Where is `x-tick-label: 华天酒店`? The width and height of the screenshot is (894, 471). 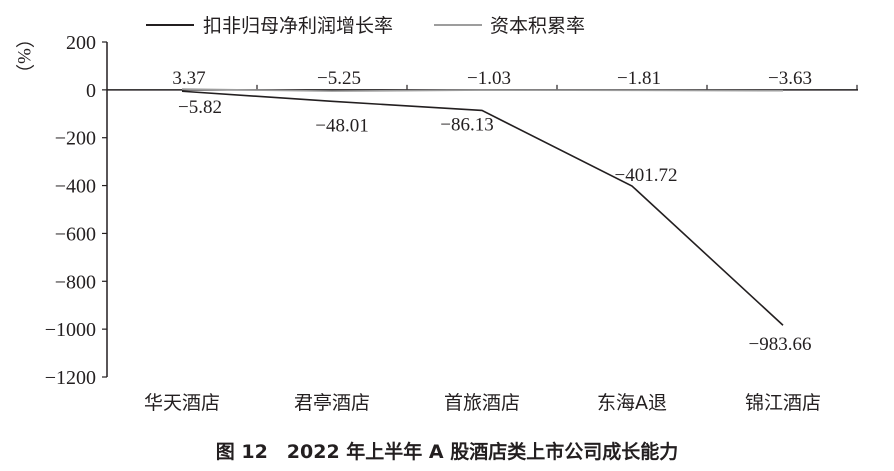 x-tick-label: 华天酒店 is located at coordinates (182, 403).